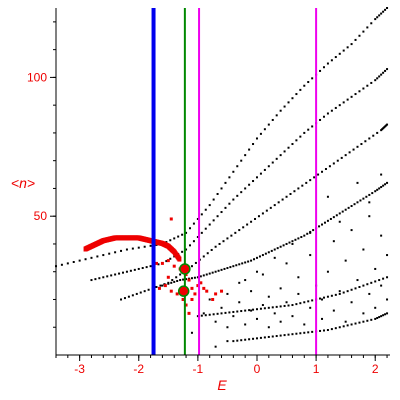 Image resolution: width=400 pixels, height=400 pixels. I want to click on highlight-circle, so click(185, 269).